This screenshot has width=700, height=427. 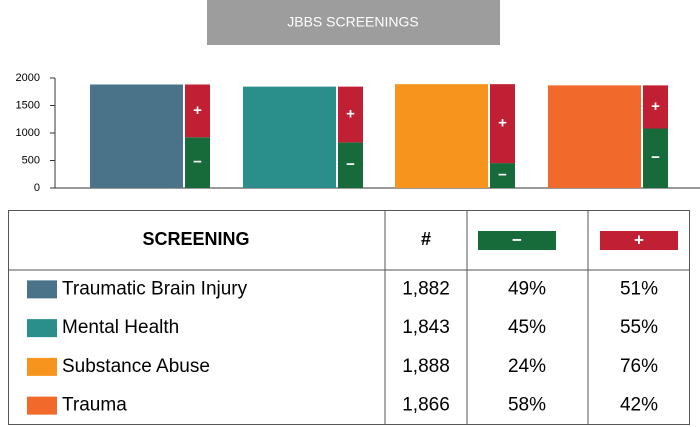 What do you see at coordinates (31, 160) in the screenshot?
I see `y-tick-label: 500` at bounding box center [31, 160].